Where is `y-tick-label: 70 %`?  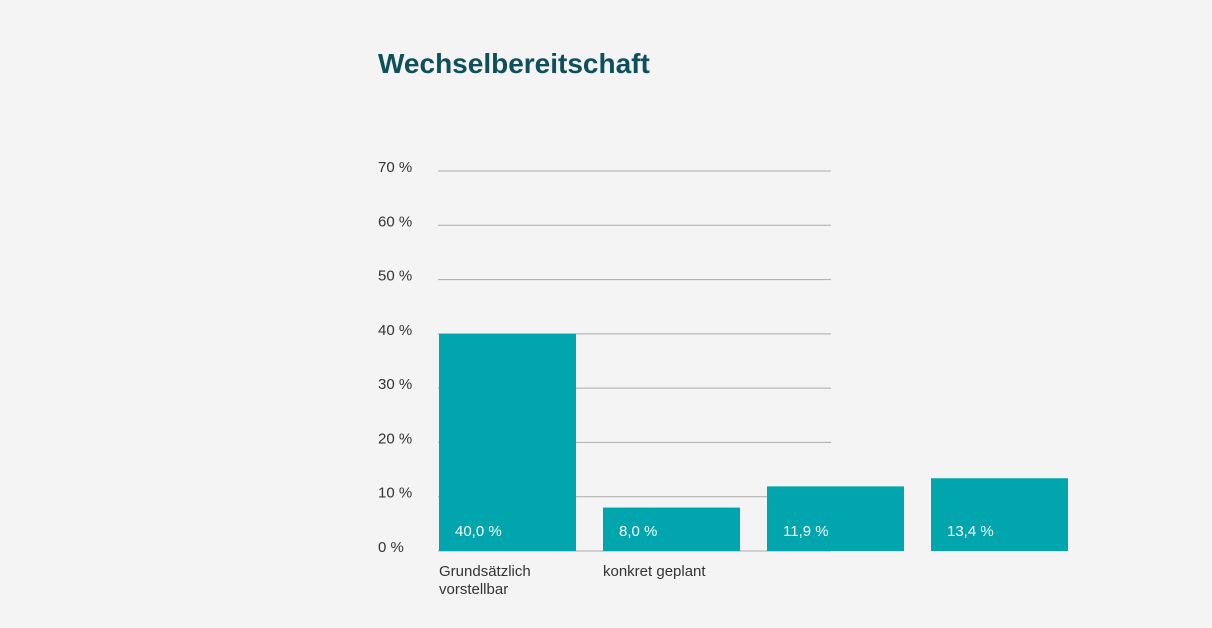 y-tick-label: 70 % is located at coordinates (395, 167).